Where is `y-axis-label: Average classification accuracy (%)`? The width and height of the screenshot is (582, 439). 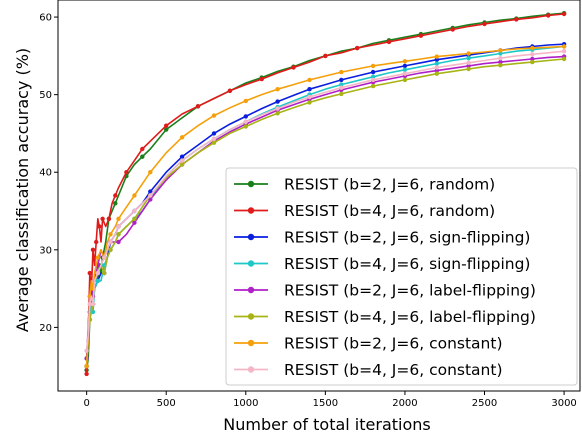 y-axis-label: Average classification accuracy (%) is located at coordinates (22, 190).